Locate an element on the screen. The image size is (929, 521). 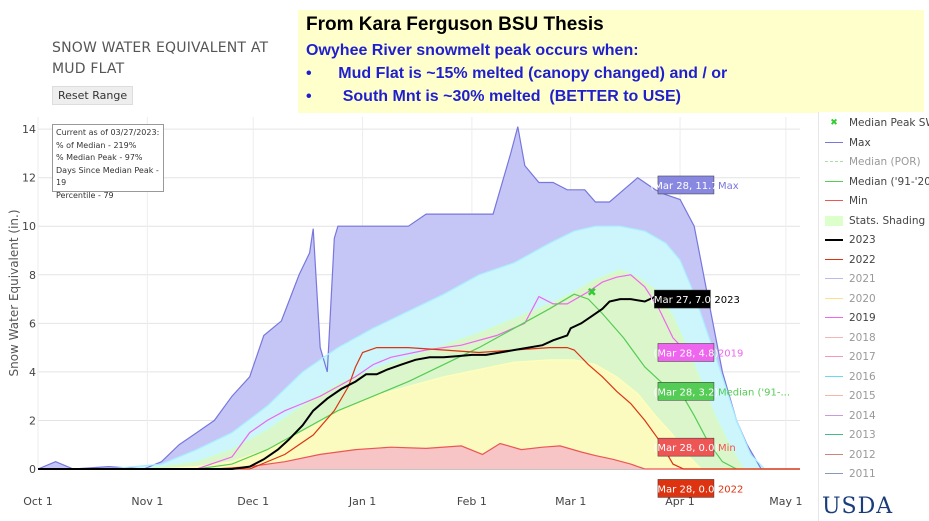
stats-line: % of Median - 219% is located at coordinates (96, 145).